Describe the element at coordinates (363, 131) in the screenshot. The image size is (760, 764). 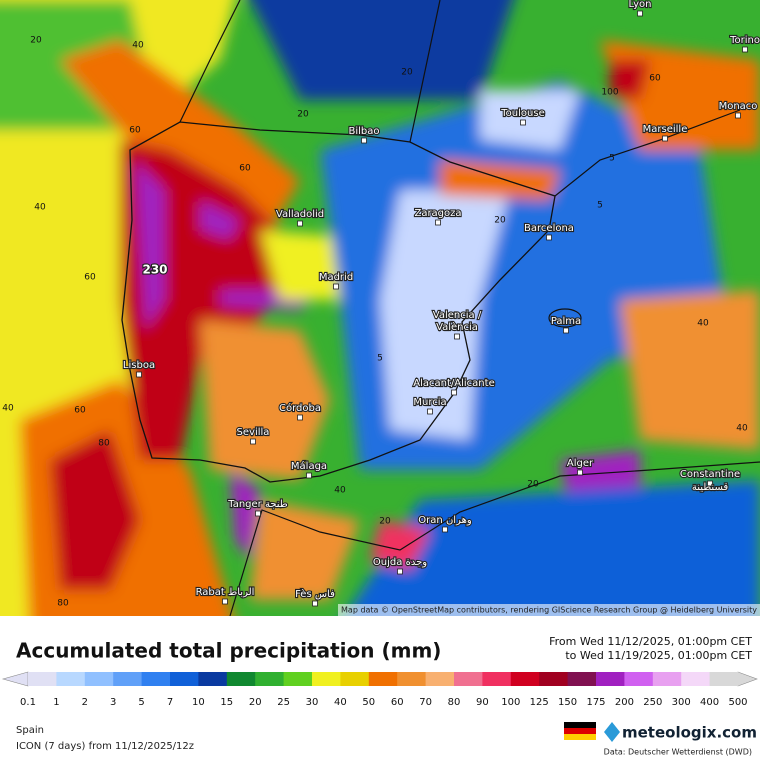
I see `city-label: Bilbao` at that location.